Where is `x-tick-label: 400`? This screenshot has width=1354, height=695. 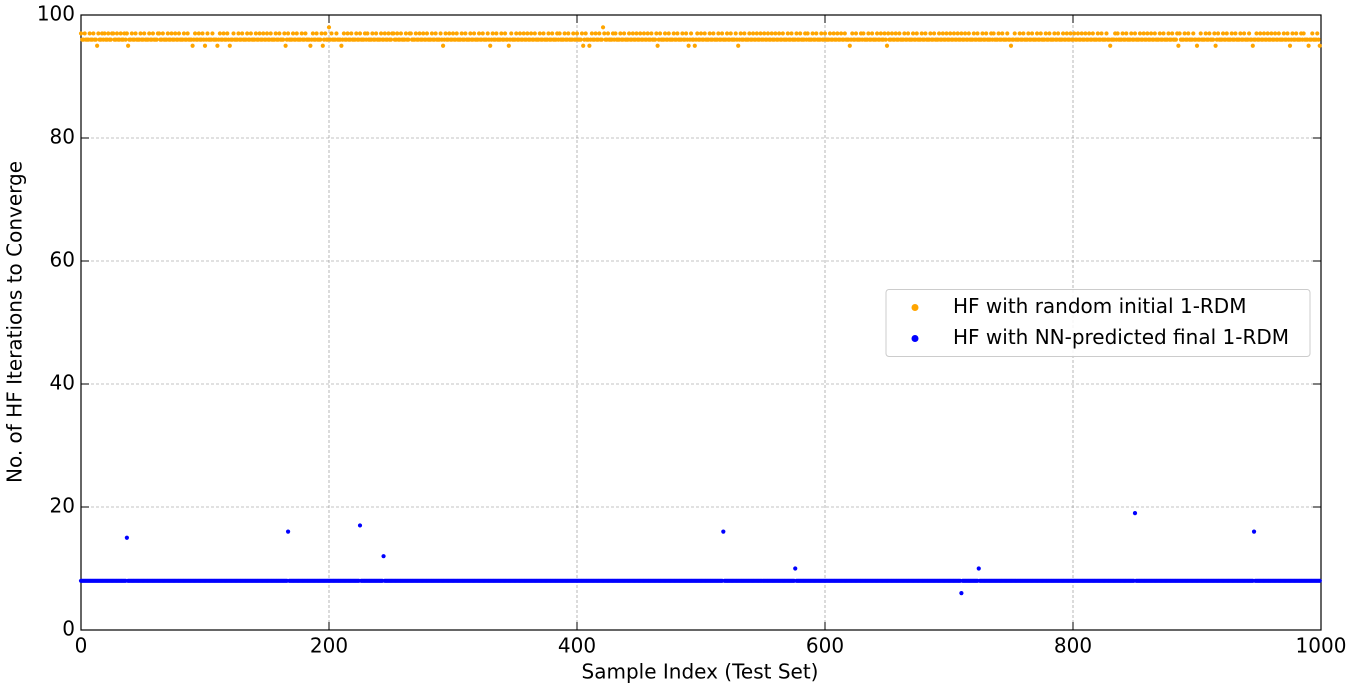
x-tick-label: 400 is located at coordinates (577, 646).